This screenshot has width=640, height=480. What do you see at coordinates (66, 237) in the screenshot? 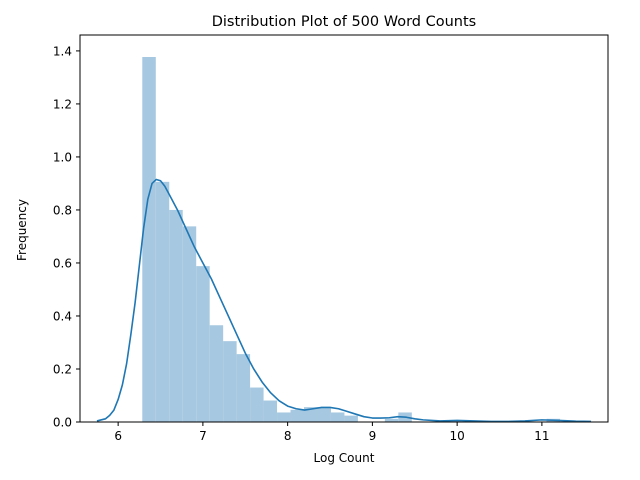
I see `y-axis: 0.0 0.2 0.4 0.6 0.8 1.0 1.2 1.4` at bounding box center [66, 237].